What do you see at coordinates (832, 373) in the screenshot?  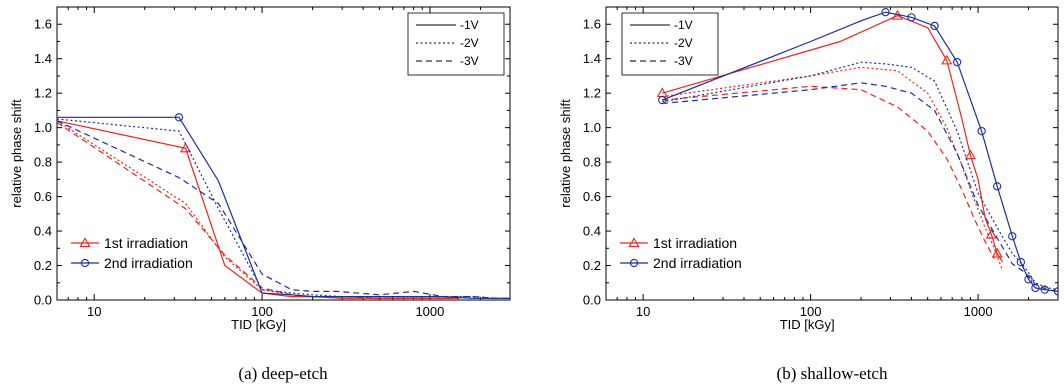 I see `panel-caption: (b) shallow-etch` at bounding box center [832, 373].